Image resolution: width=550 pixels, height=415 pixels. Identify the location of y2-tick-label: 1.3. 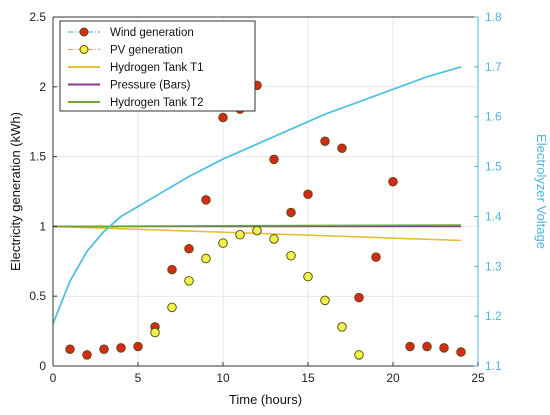
(493, 266).